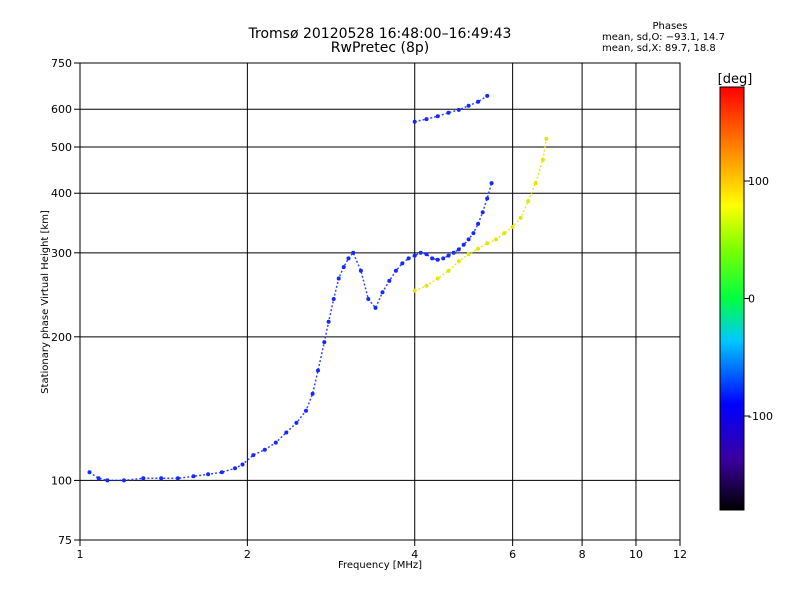  I want to click on colorbar-ticks: 100 0 -100, so click(758, 299).